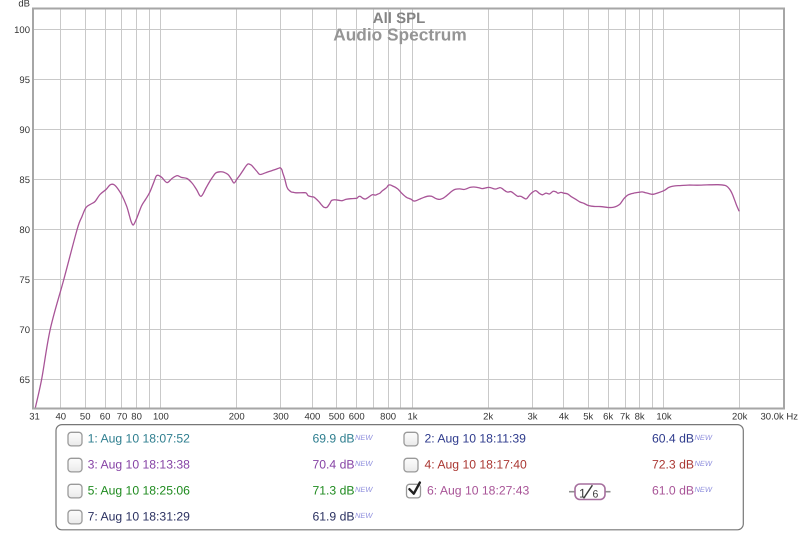 The width and height of the screenshot is (800, 533). I want to click on svg-text: 2: Aug 10 18:11:39, so click(476, 438).